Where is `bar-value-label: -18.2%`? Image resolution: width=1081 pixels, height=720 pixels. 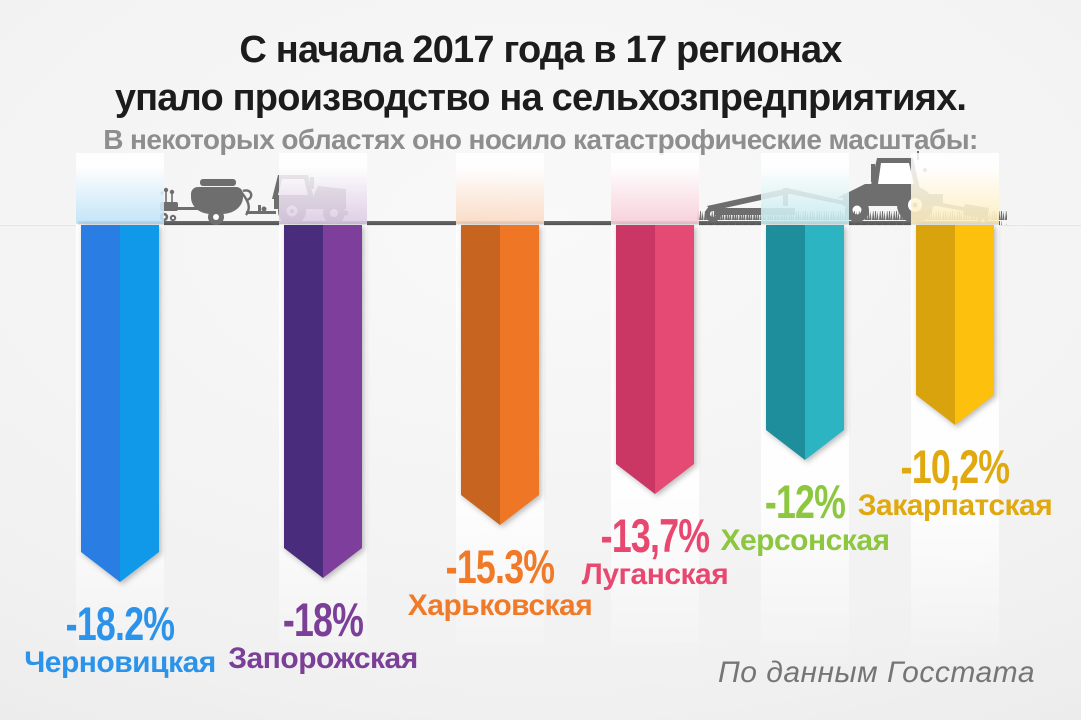
bar-value-label: -18.2% is located at coordinates (120, 623).